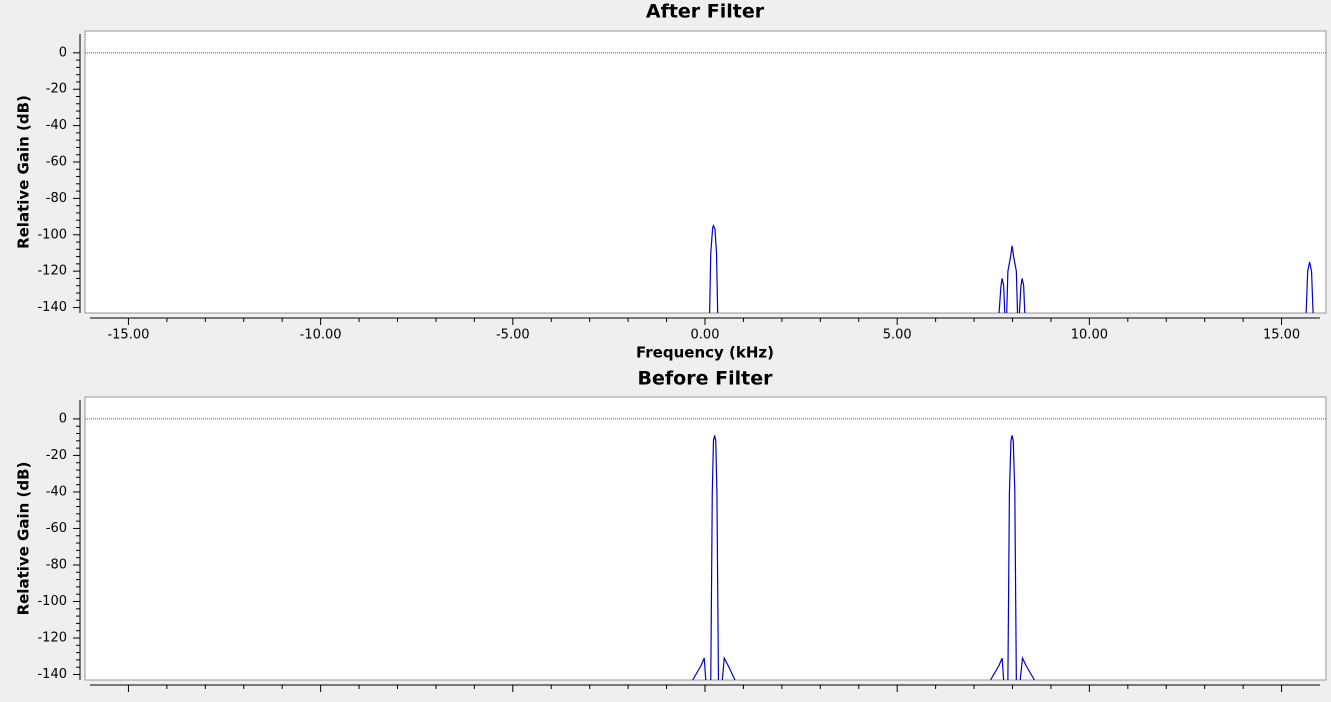  I want to click on x-tick-label: 15.00, so click(1281, 335).